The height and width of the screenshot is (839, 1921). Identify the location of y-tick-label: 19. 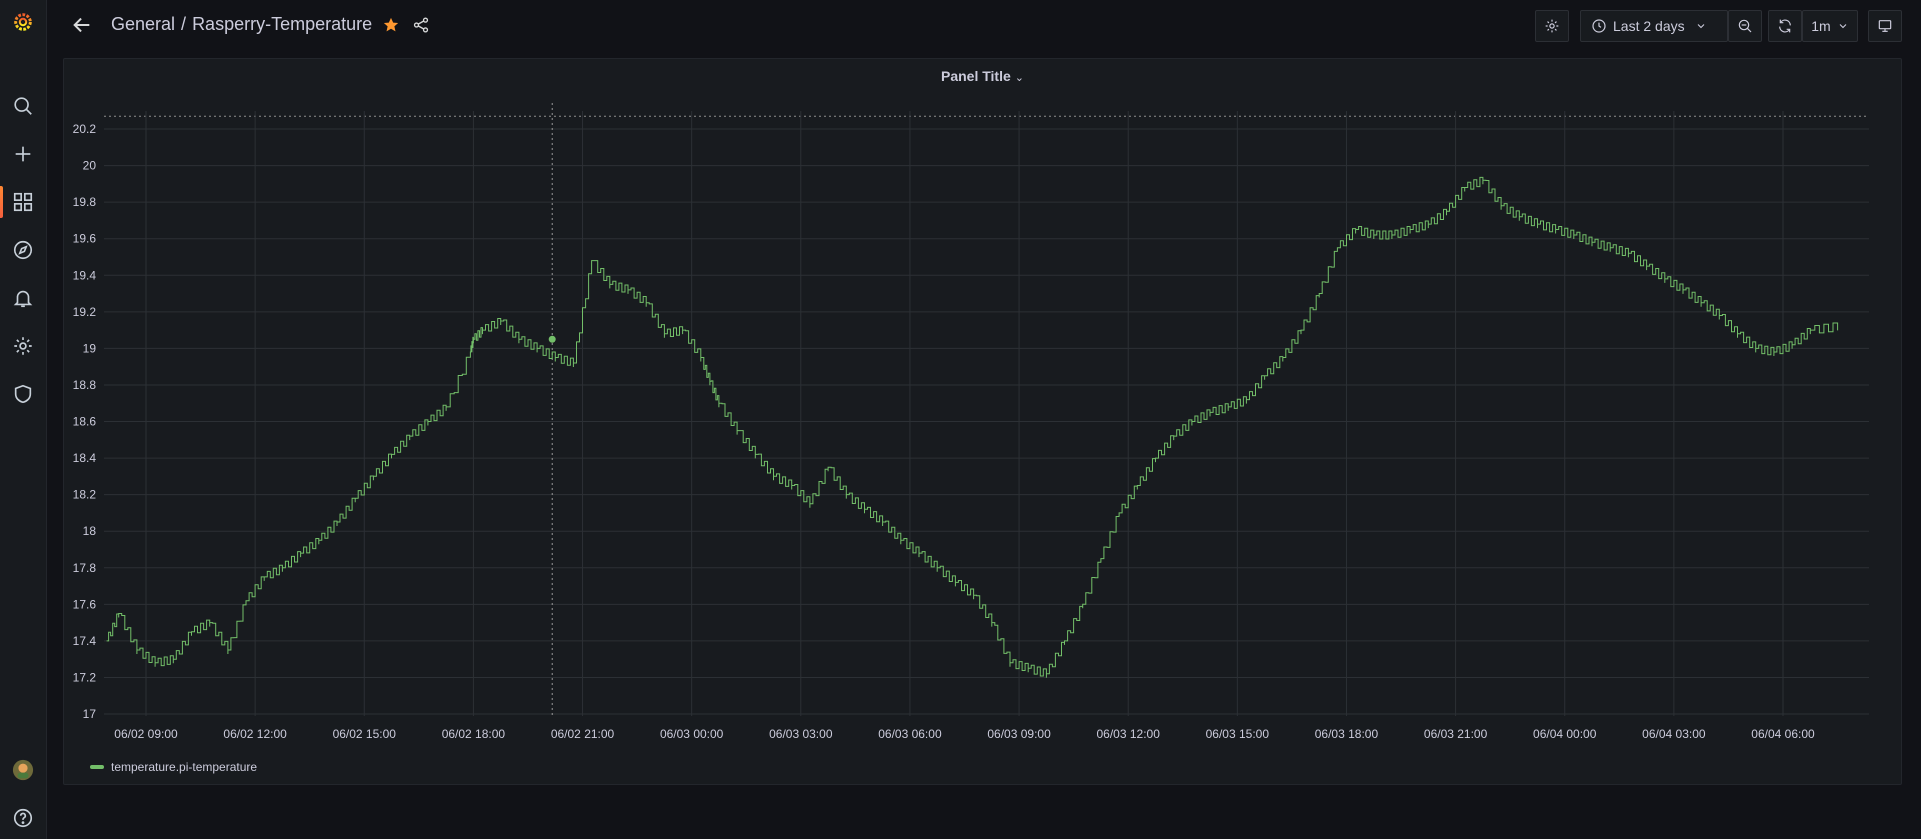
(90, 348).